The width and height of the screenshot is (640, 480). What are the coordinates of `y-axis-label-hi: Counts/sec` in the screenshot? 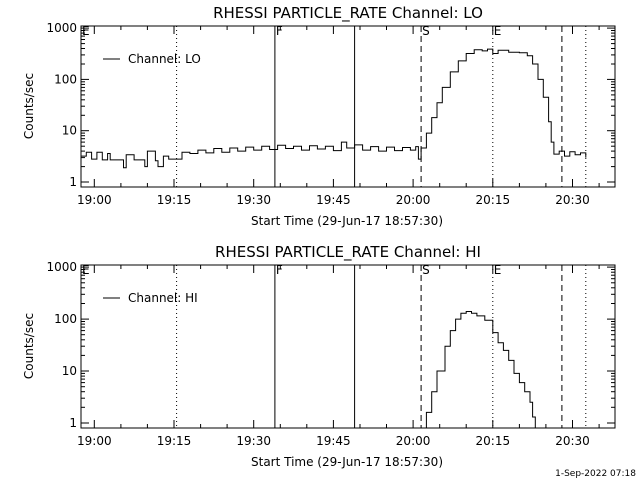 It's located at (29, 346).